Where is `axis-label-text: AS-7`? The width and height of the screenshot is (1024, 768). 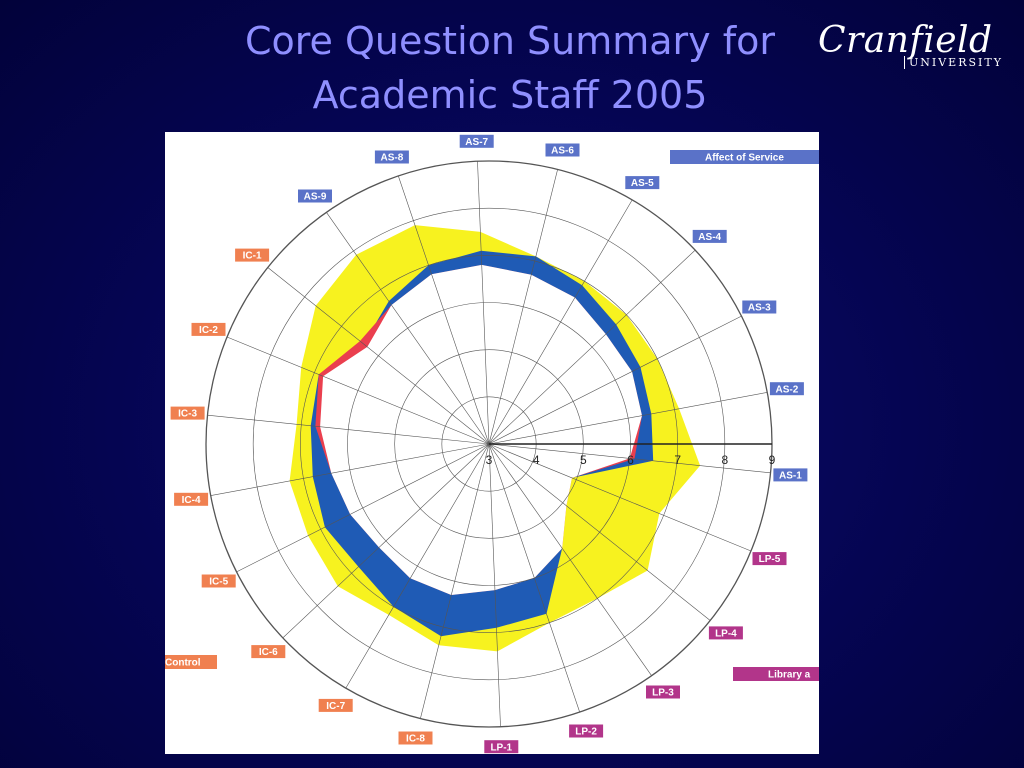 axis-label-text: AS-7 is located at coordinates (476, 142).